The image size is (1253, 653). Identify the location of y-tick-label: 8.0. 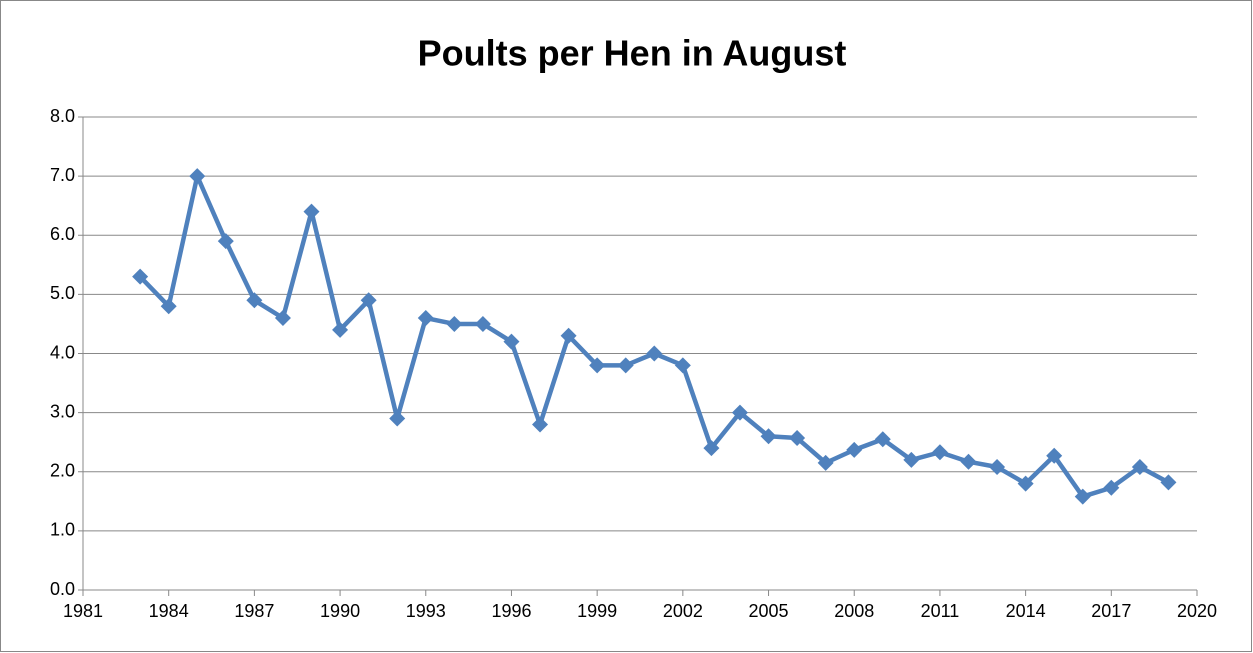
(62, 116).